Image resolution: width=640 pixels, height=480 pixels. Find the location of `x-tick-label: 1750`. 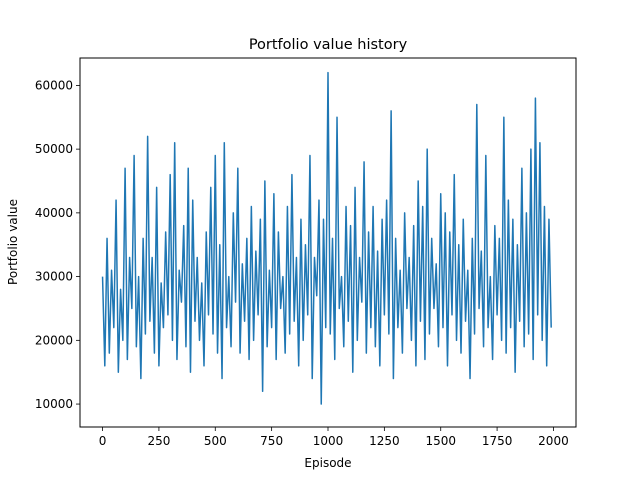

x-tick-label: 1750 is located at coordinates (497, 441).